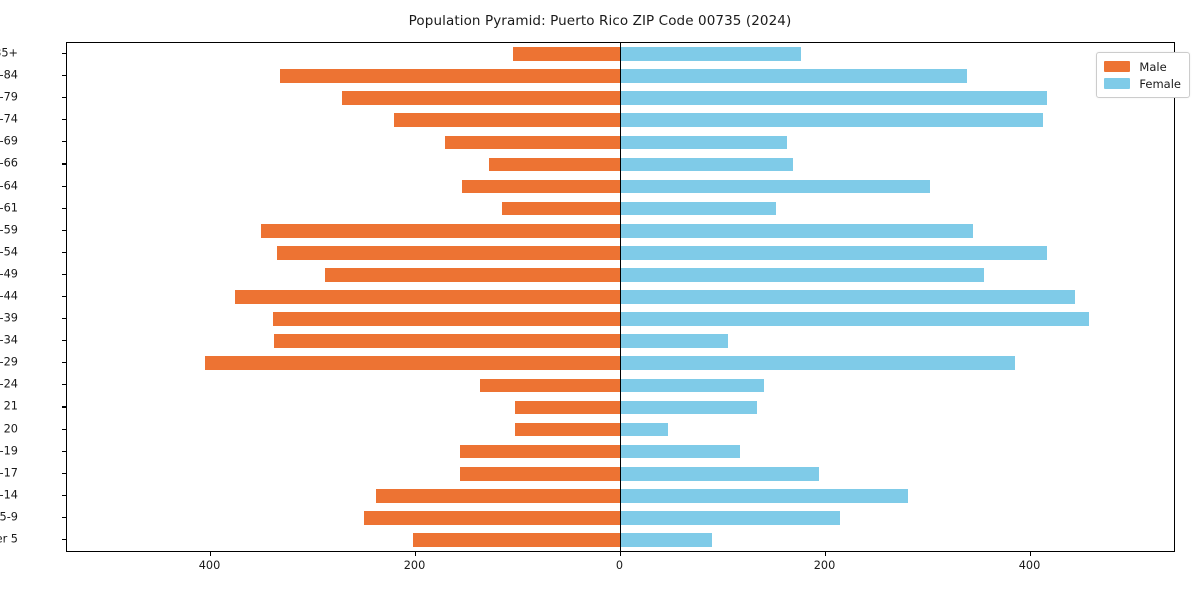 This screenshot has height=600, width=1200. Describe the element at coordinates (9, 340) in the screenshot. I see `y-tick-label: 30-34` at that location.